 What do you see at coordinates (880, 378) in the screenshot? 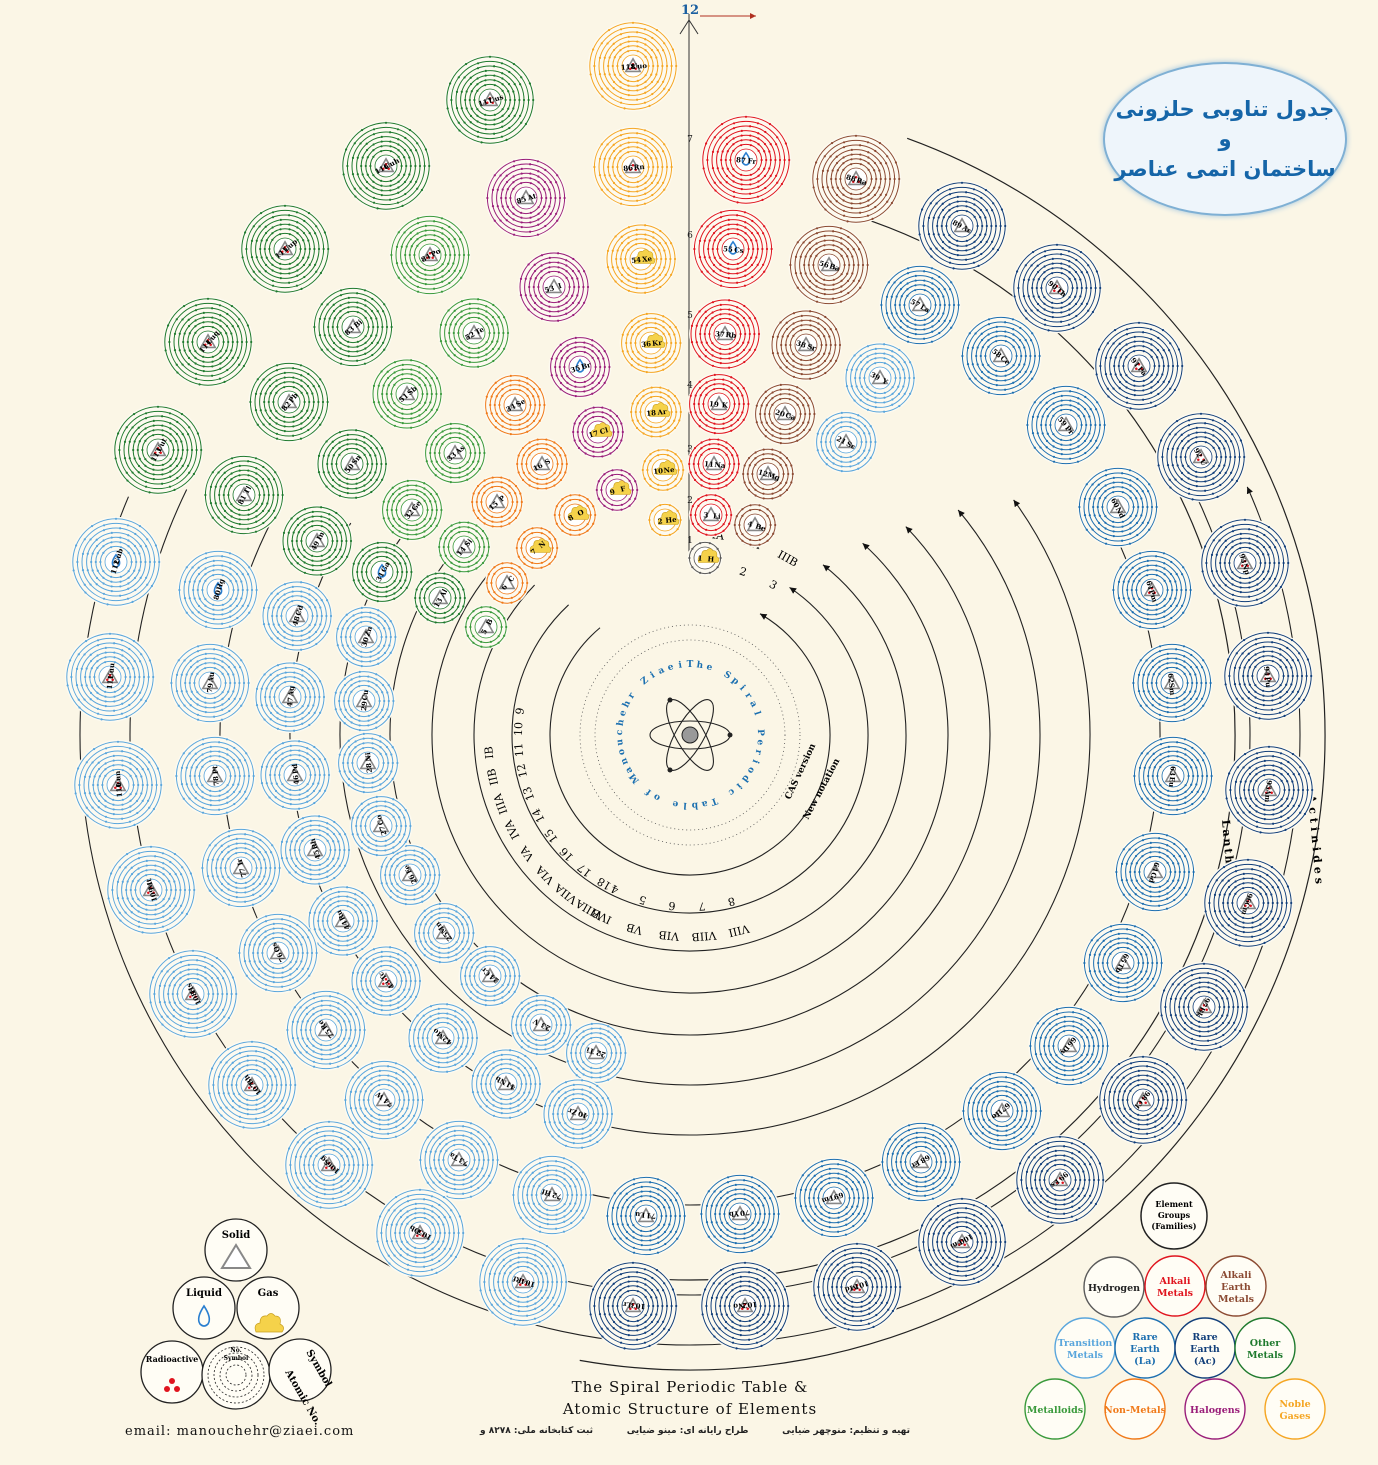
I see `element-Y: 39Y` at bounding box center [880, 378].